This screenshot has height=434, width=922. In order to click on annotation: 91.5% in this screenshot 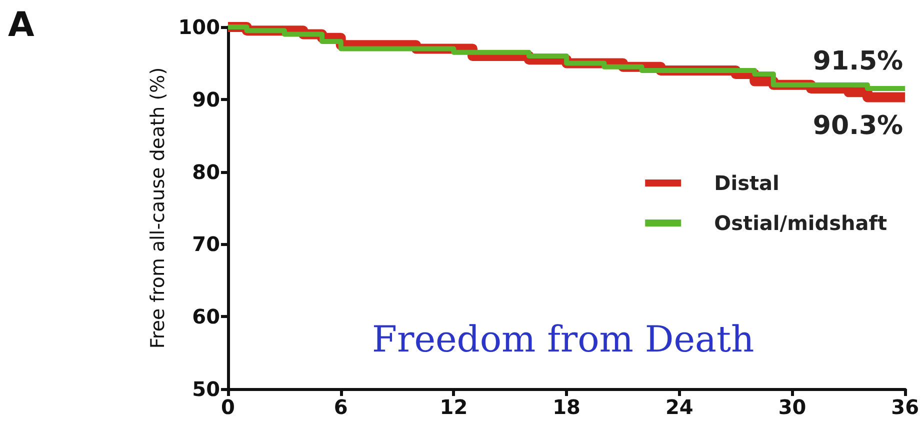, I will do `click(858, 61)`.